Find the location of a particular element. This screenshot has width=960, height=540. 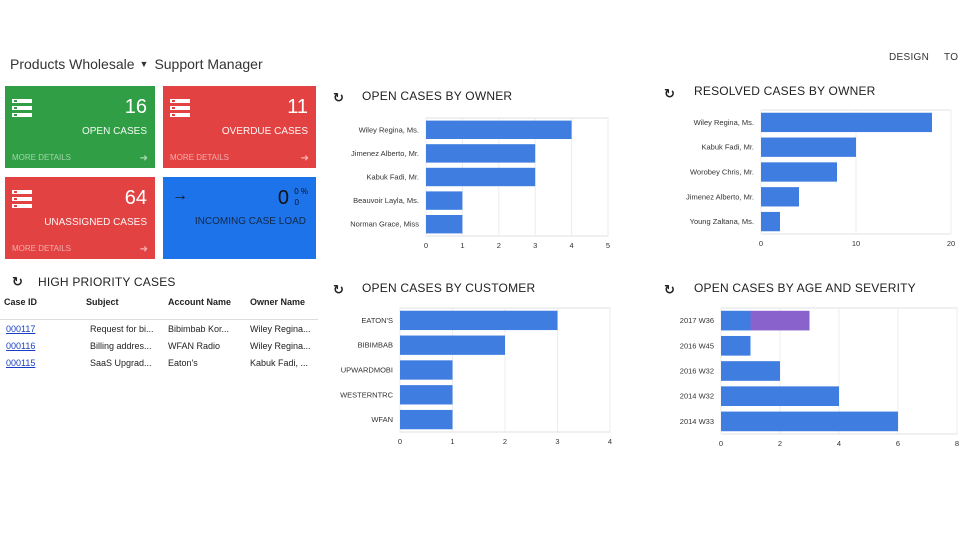

arrow-right-icon: → is located at coordinates (180, 195).